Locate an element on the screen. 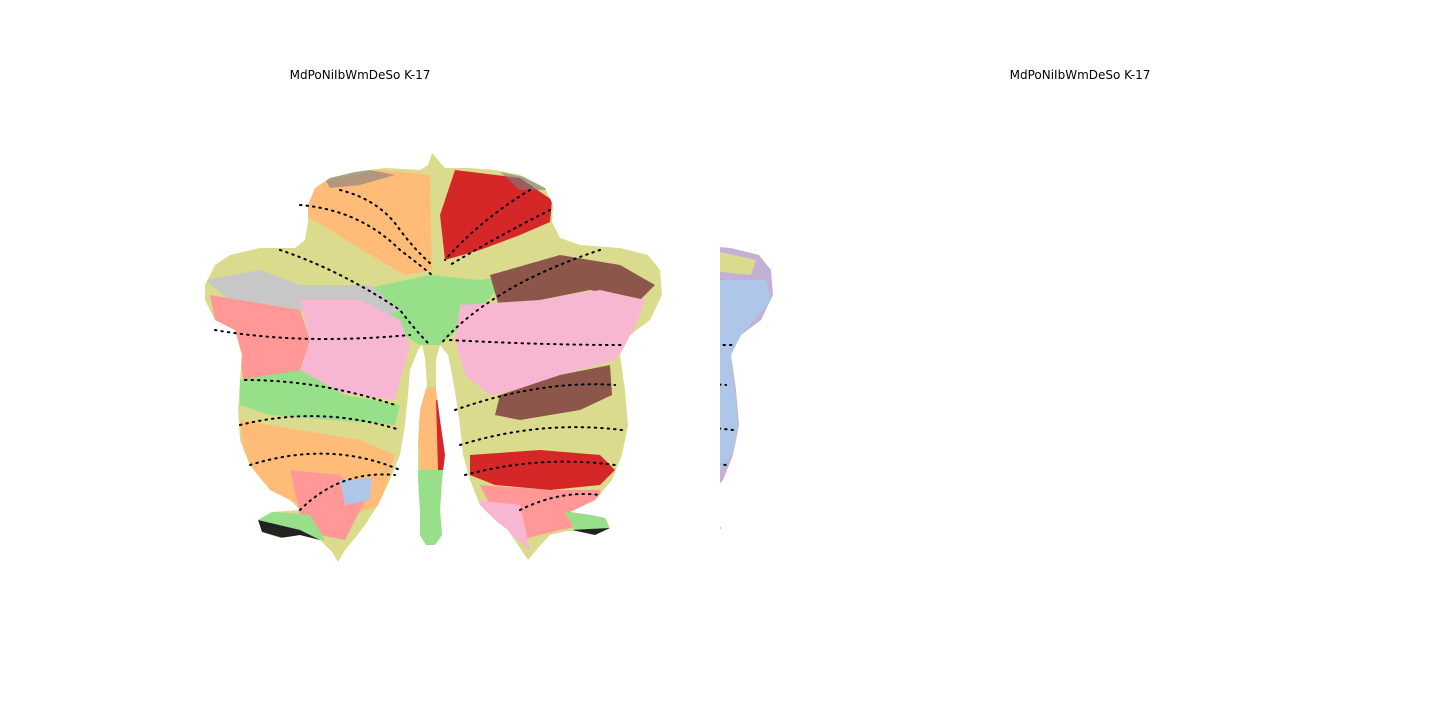 The height and width of the screenshot is (720, 1440). brown-region-upper is located at coordinates (572, 282).